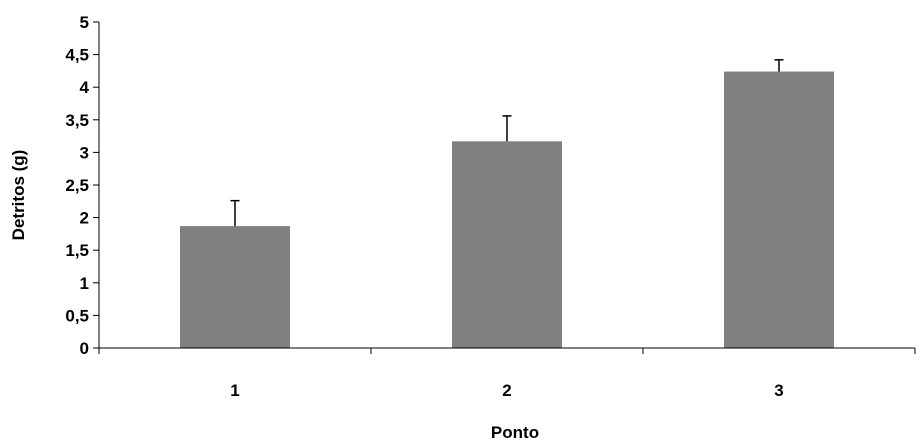 The width and height of the screenshot is (920, 442). I want to click on y-tick-label: 1, so click(84, 283).